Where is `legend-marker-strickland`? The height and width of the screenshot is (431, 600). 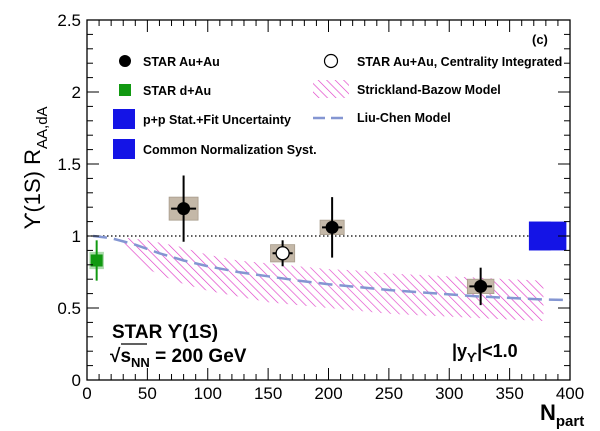 legend-marker-strickland is located at coordinates (331, 89).